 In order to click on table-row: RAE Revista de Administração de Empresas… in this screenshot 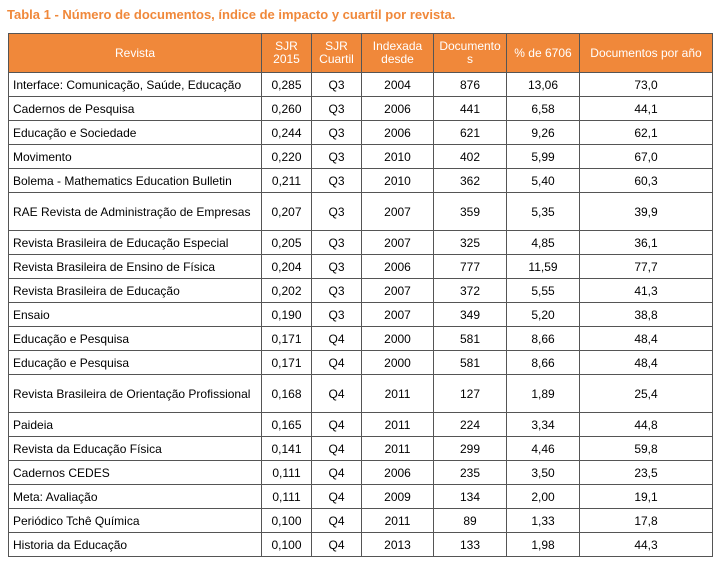, I will do `click(360, 211)`.